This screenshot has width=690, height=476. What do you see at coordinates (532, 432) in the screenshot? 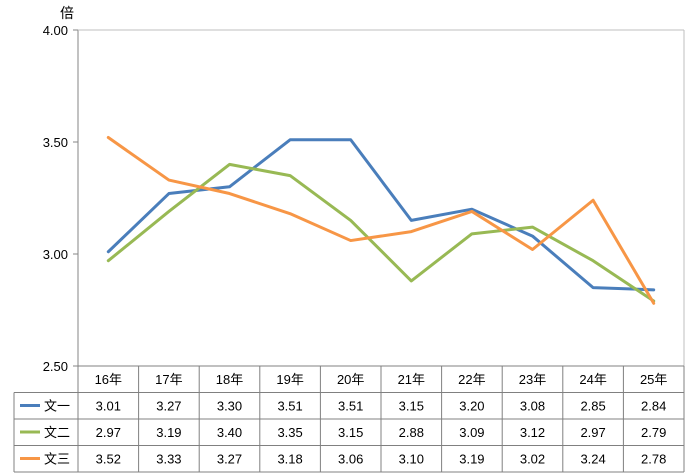
I see `data-value: 3.12` at bounding box center [532, 432].